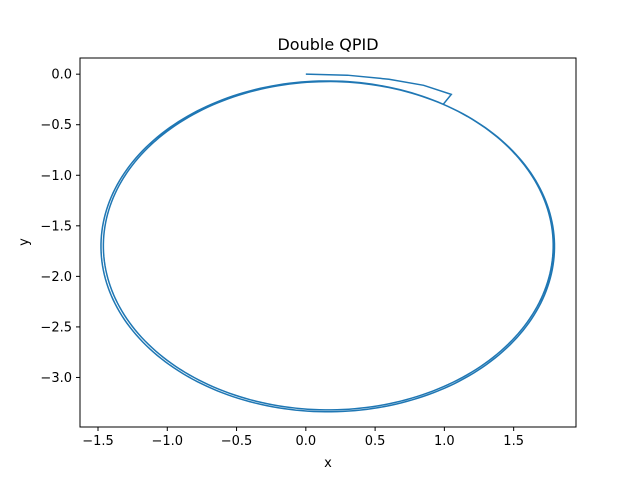 The image size is (640, 480). I want to click on y-tick-label: −0.5, so click(56, 125).